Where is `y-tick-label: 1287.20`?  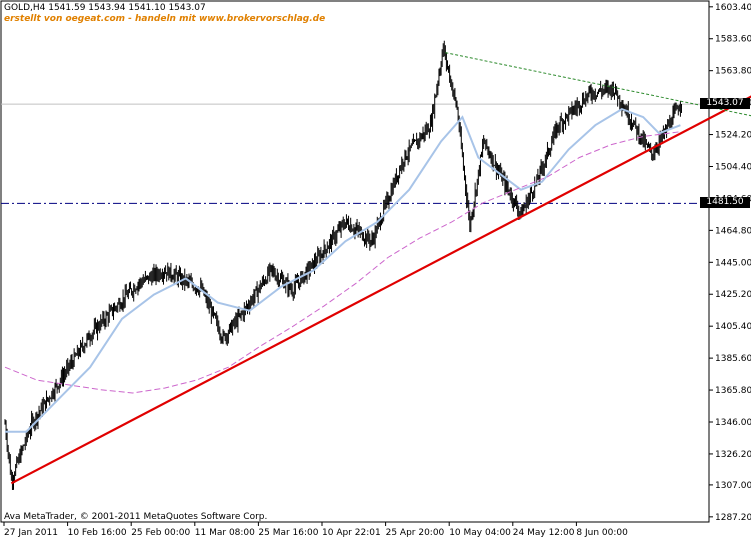 y-tick-label: 1287.20 is located at coordinates (733, 518).